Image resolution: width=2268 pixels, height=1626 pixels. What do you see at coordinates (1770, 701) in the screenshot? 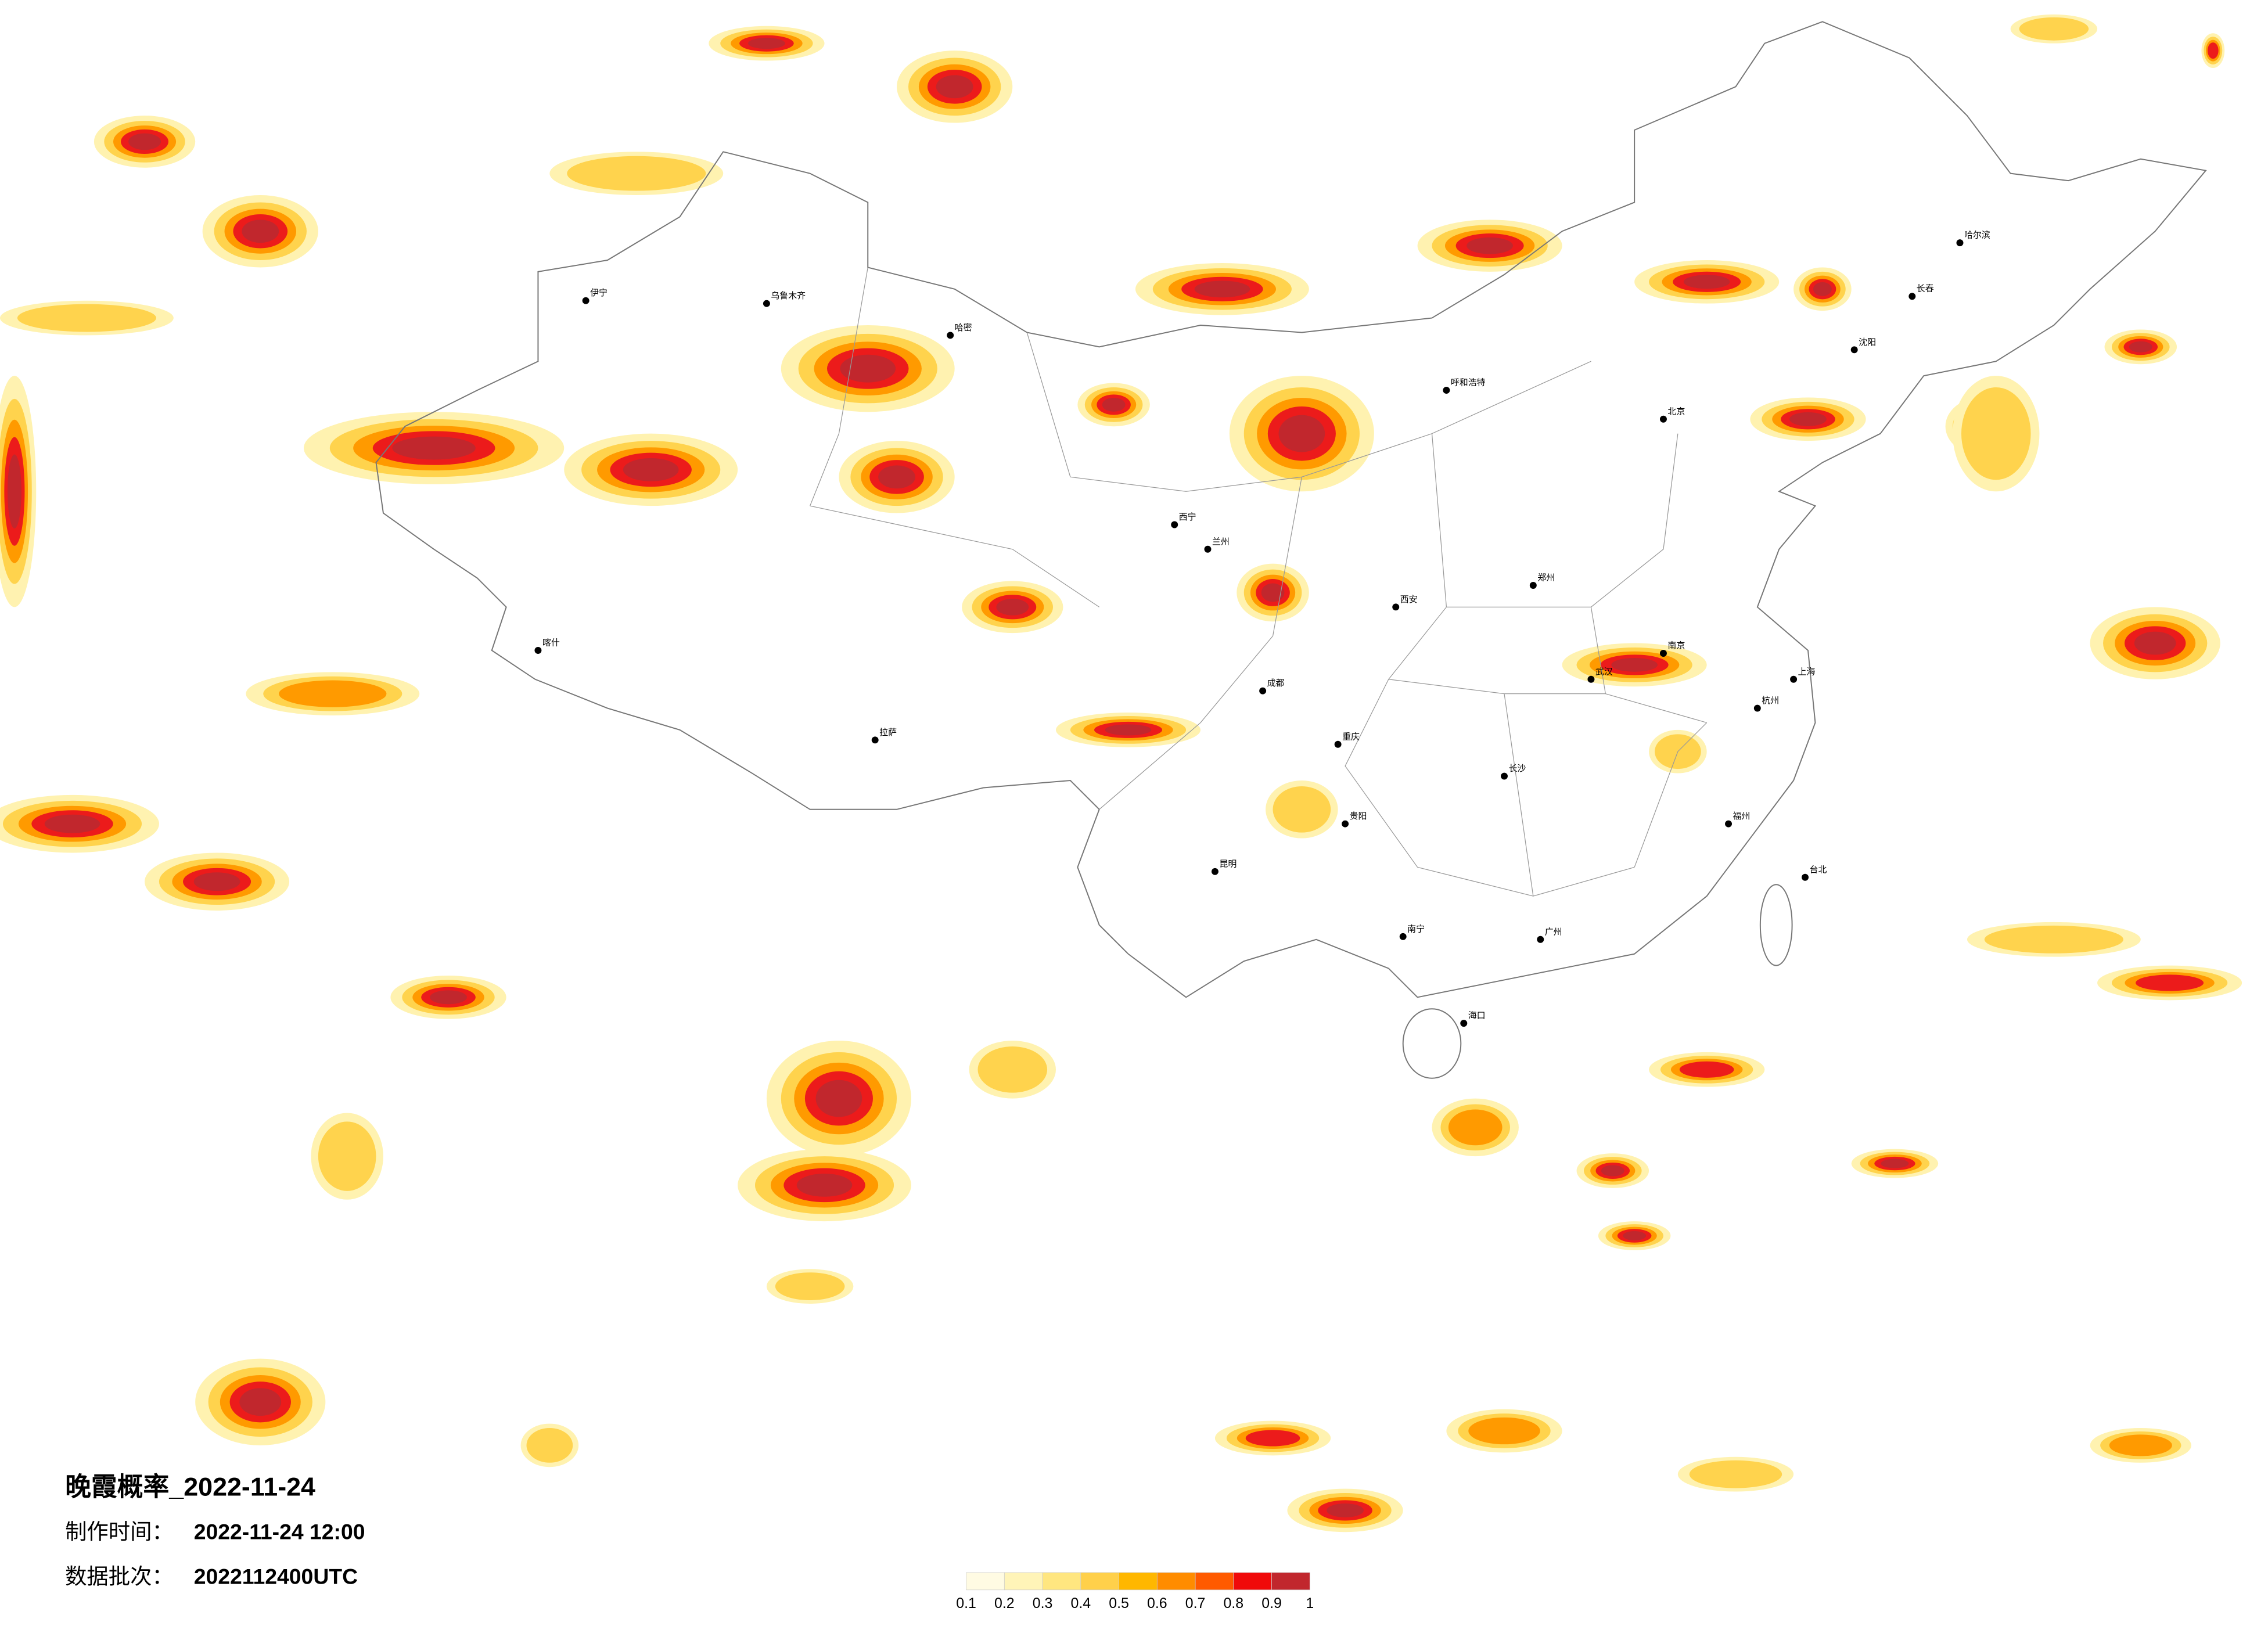
I see `city-label: 杭州` at bounding box center [1770, 701].